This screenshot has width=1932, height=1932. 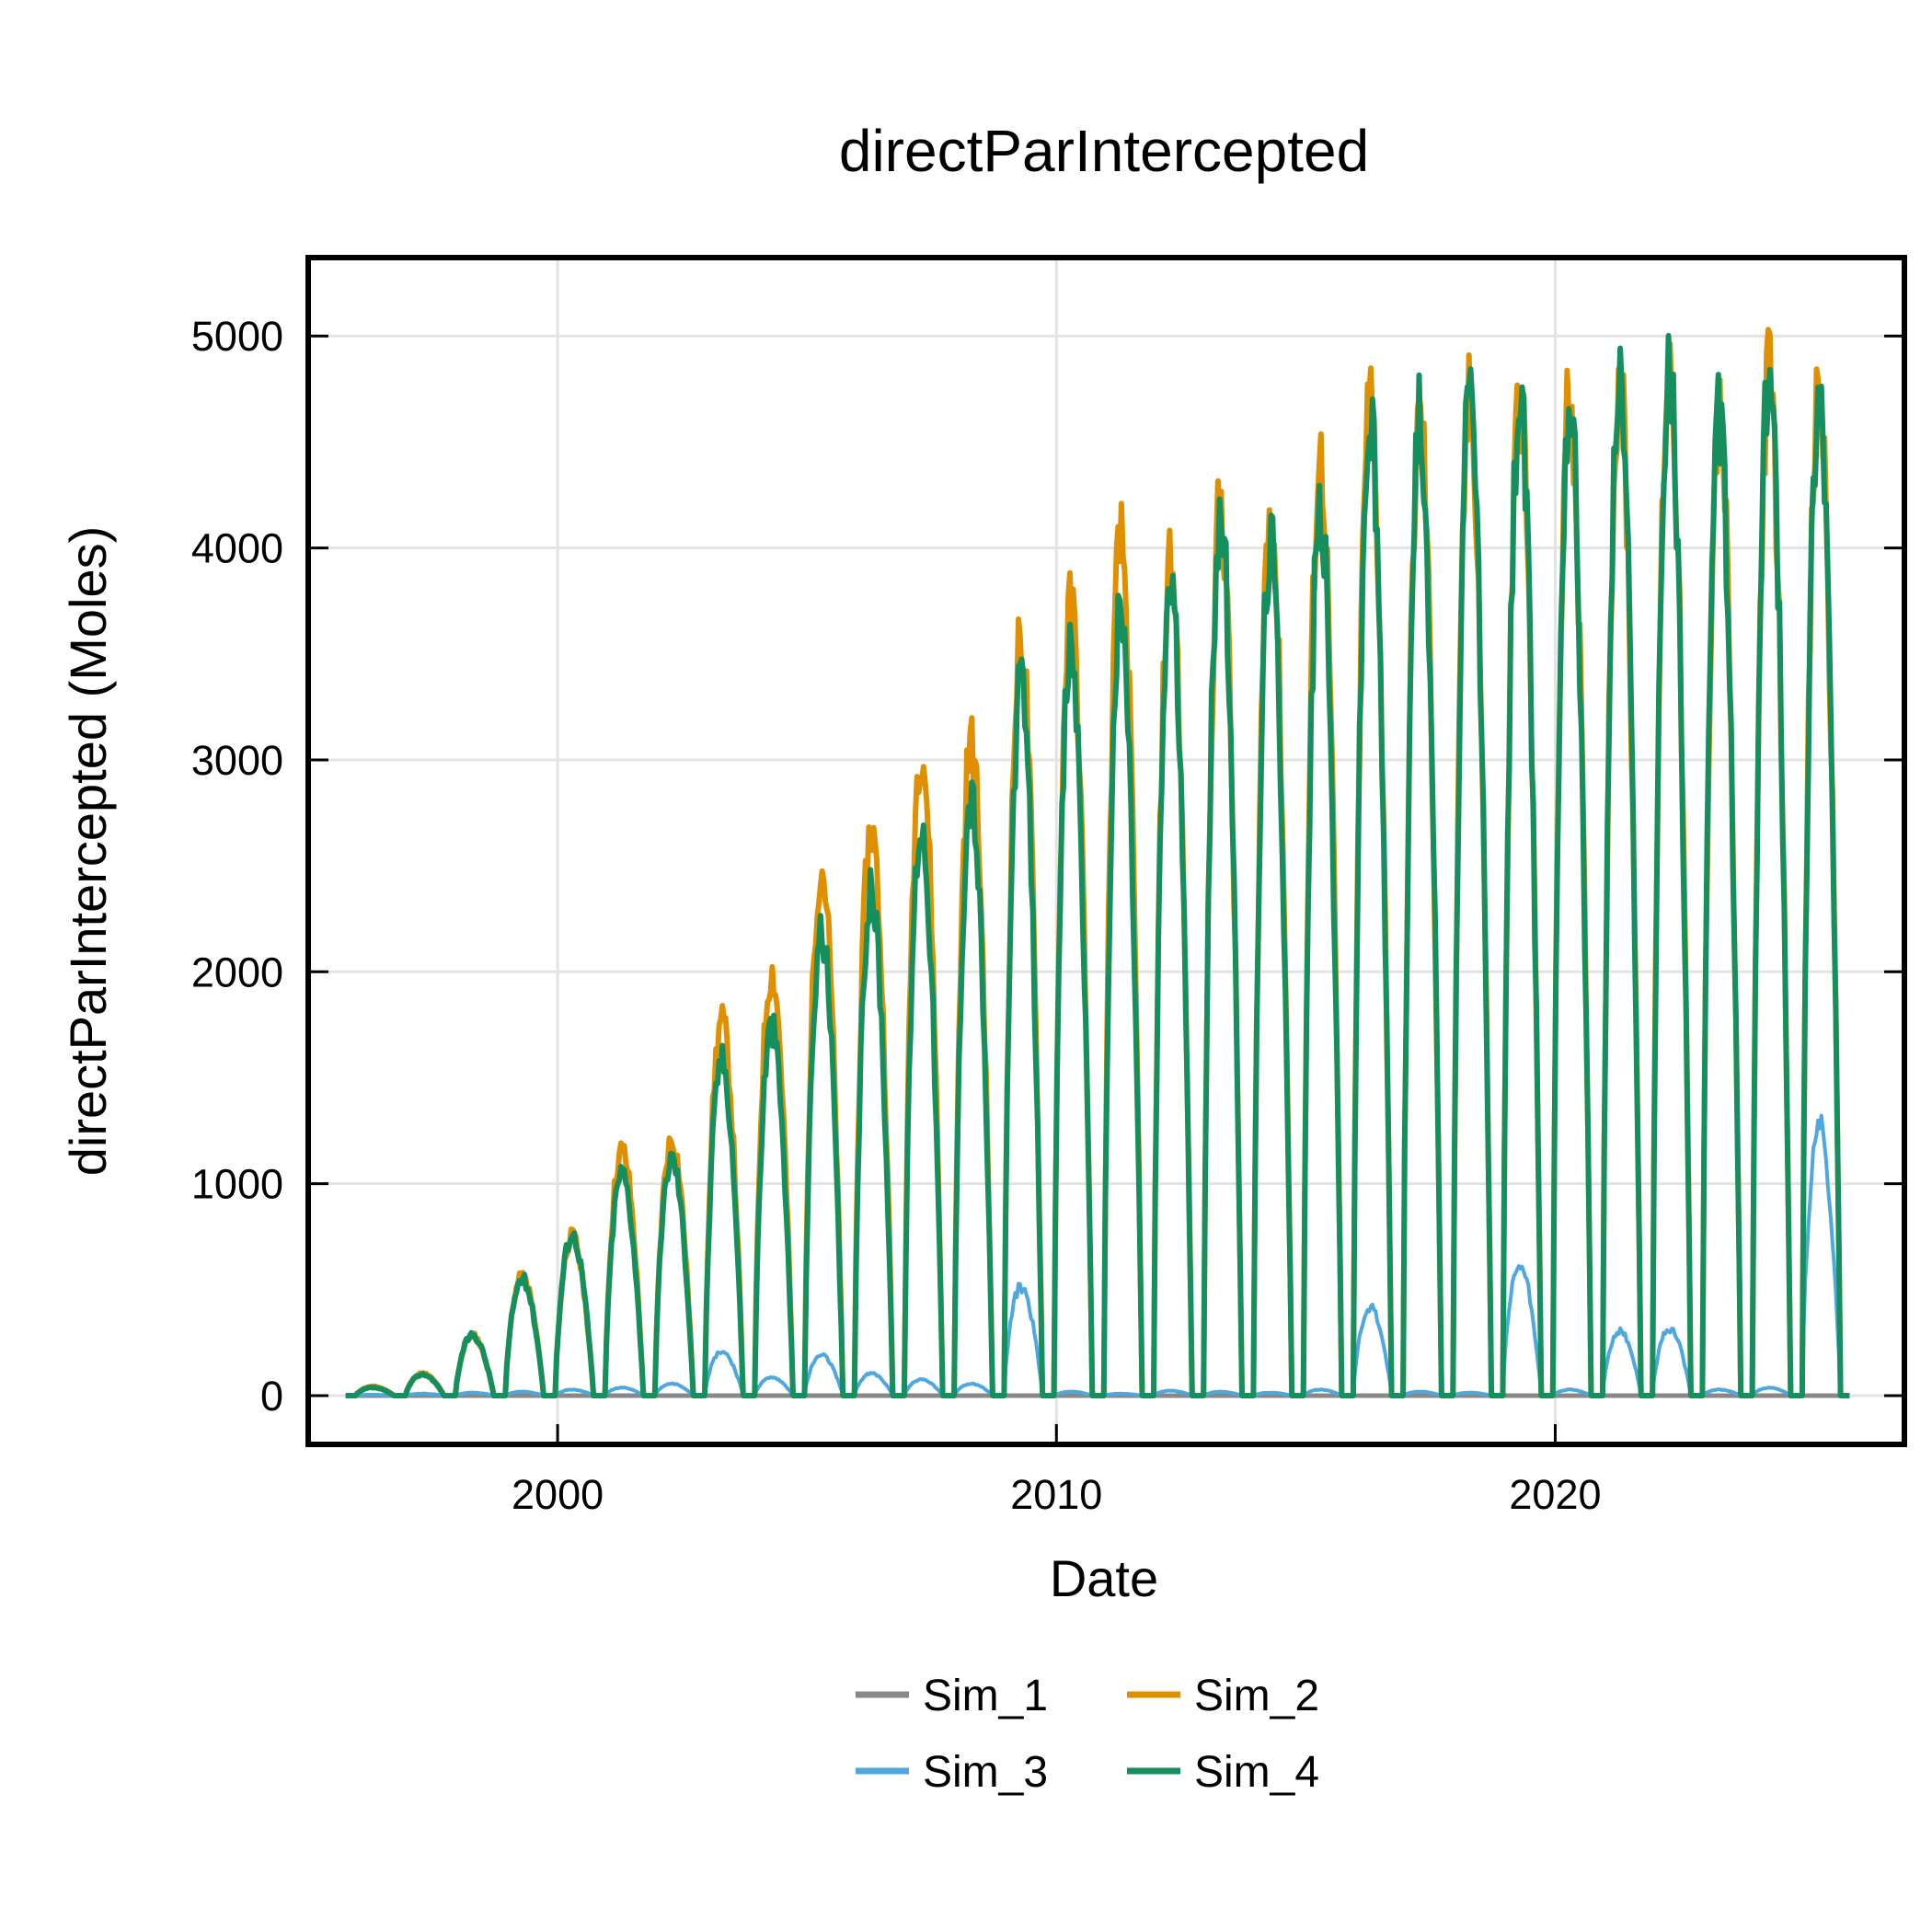 What do you see at coordinates (1104, 151) in the screenshot?
I see `chart-title: directParIntercepted` at bounding box center [1104, 151].